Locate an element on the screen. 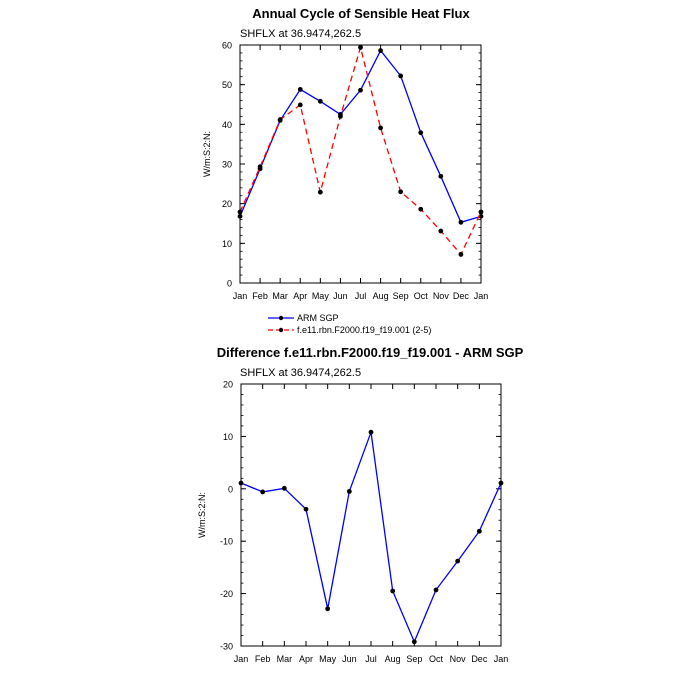 This screenshot has height=692, width=692. y-tick-label: 40 is located at coordinates (227, 125).